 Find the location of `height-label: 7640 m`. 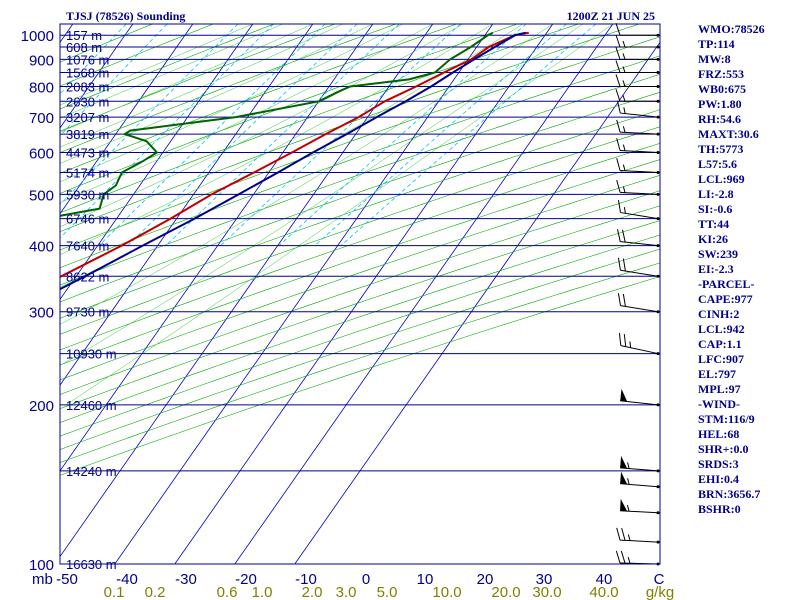

height-label: 7640 m is located at coordinates (87, 246).